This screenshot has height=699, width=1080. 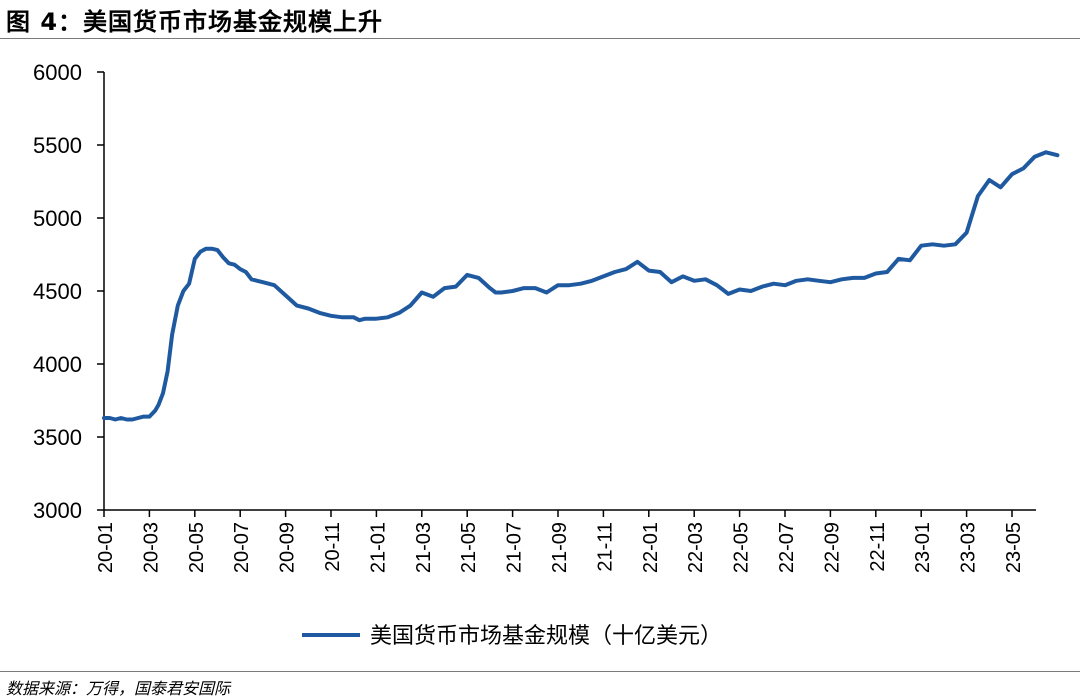 What do you see at coordinates (57, 291) in the screenshot?
I see `y-tick-label: 4500` at bounding box center [57, 291].